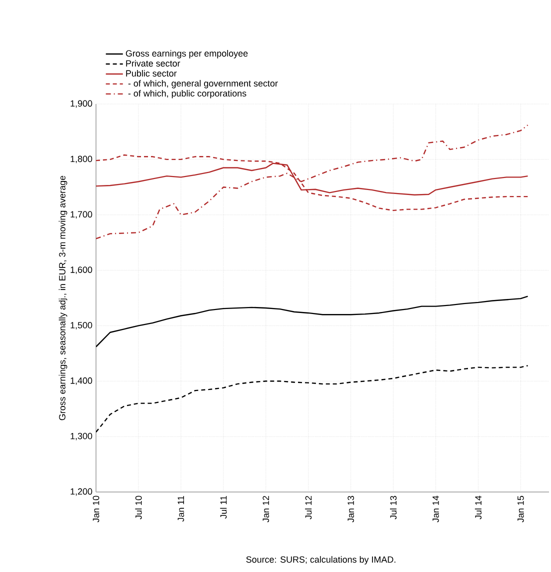 This screenshot has height=572, width=551. What do you see at coordinates (81, 160) in the screenshot?
I see `y-tick-label: 1,800` at bounding box center [81, 160].